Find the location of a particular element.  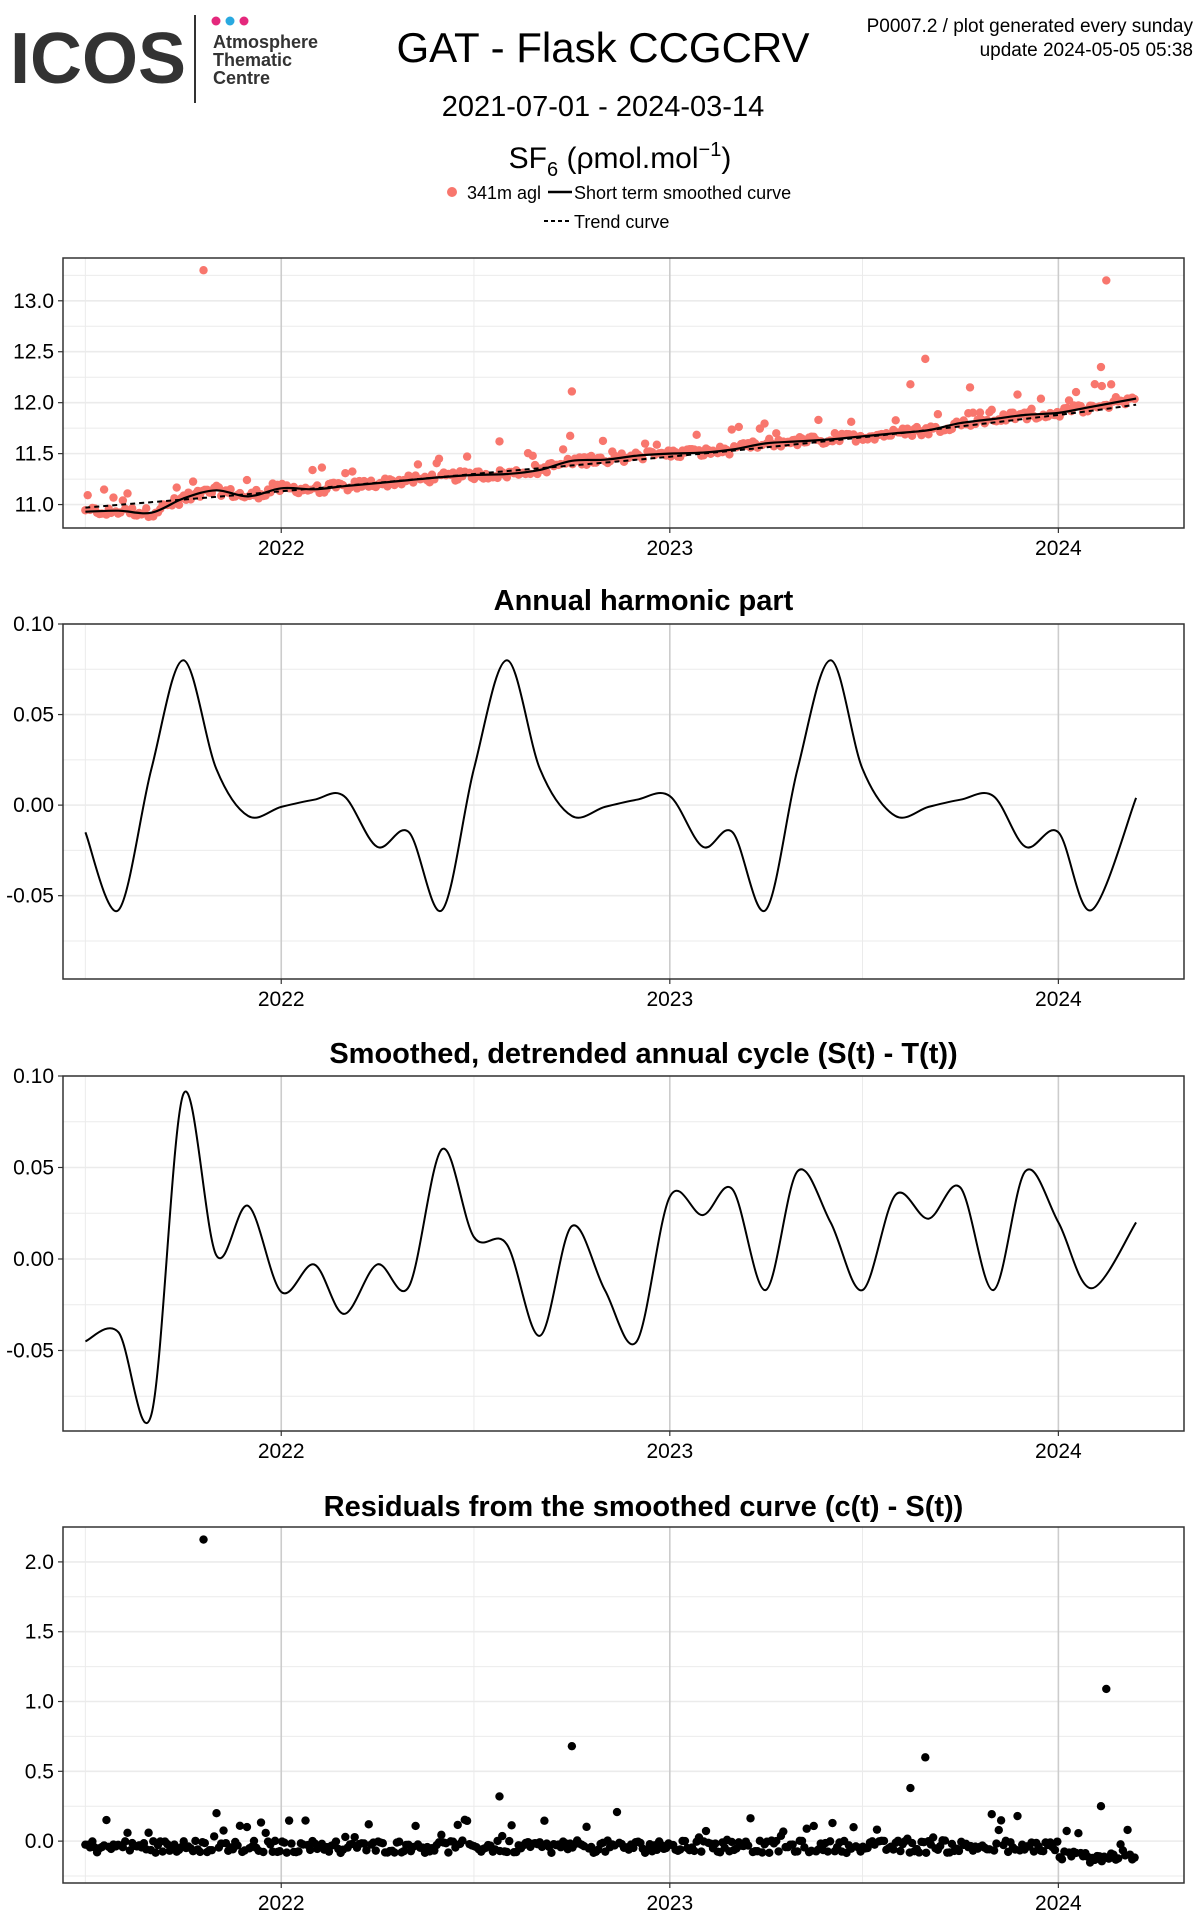

meta-line-2: update 2024-05-05 05:38 is located at coordinates (1086, 50).